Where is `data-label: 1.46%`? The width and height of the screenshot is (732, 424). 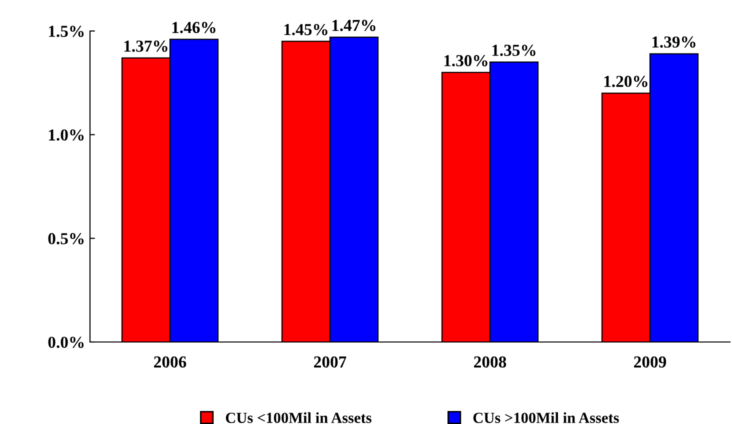 data-label: 1.46% is located at coordinates (194, 28).